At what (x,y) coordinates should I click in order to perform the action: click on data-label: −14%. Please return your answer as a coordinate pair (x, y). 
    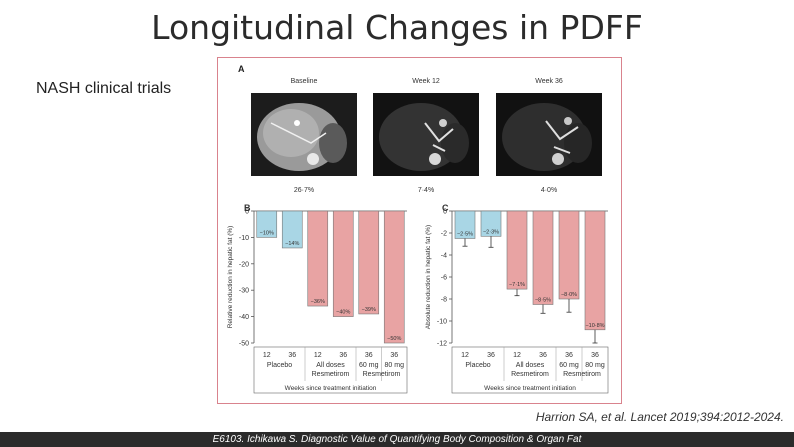
    Looking at the image, I should click on (292, 244).